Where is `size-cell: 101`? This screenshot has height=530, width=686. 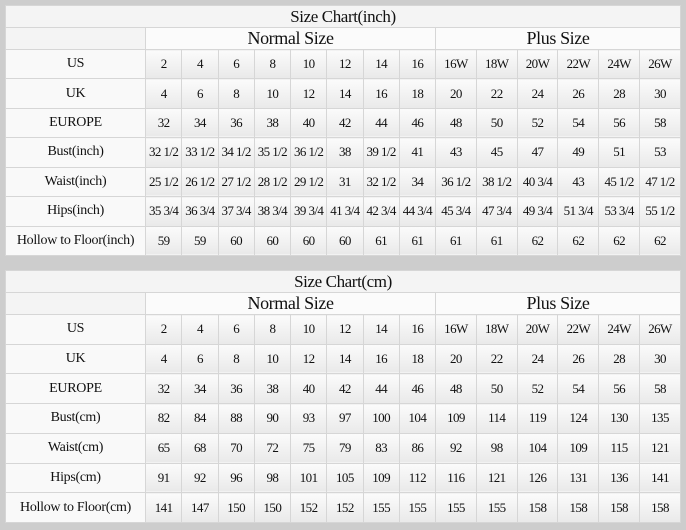
size-cell: 101 is located at coordinates (309, 478).